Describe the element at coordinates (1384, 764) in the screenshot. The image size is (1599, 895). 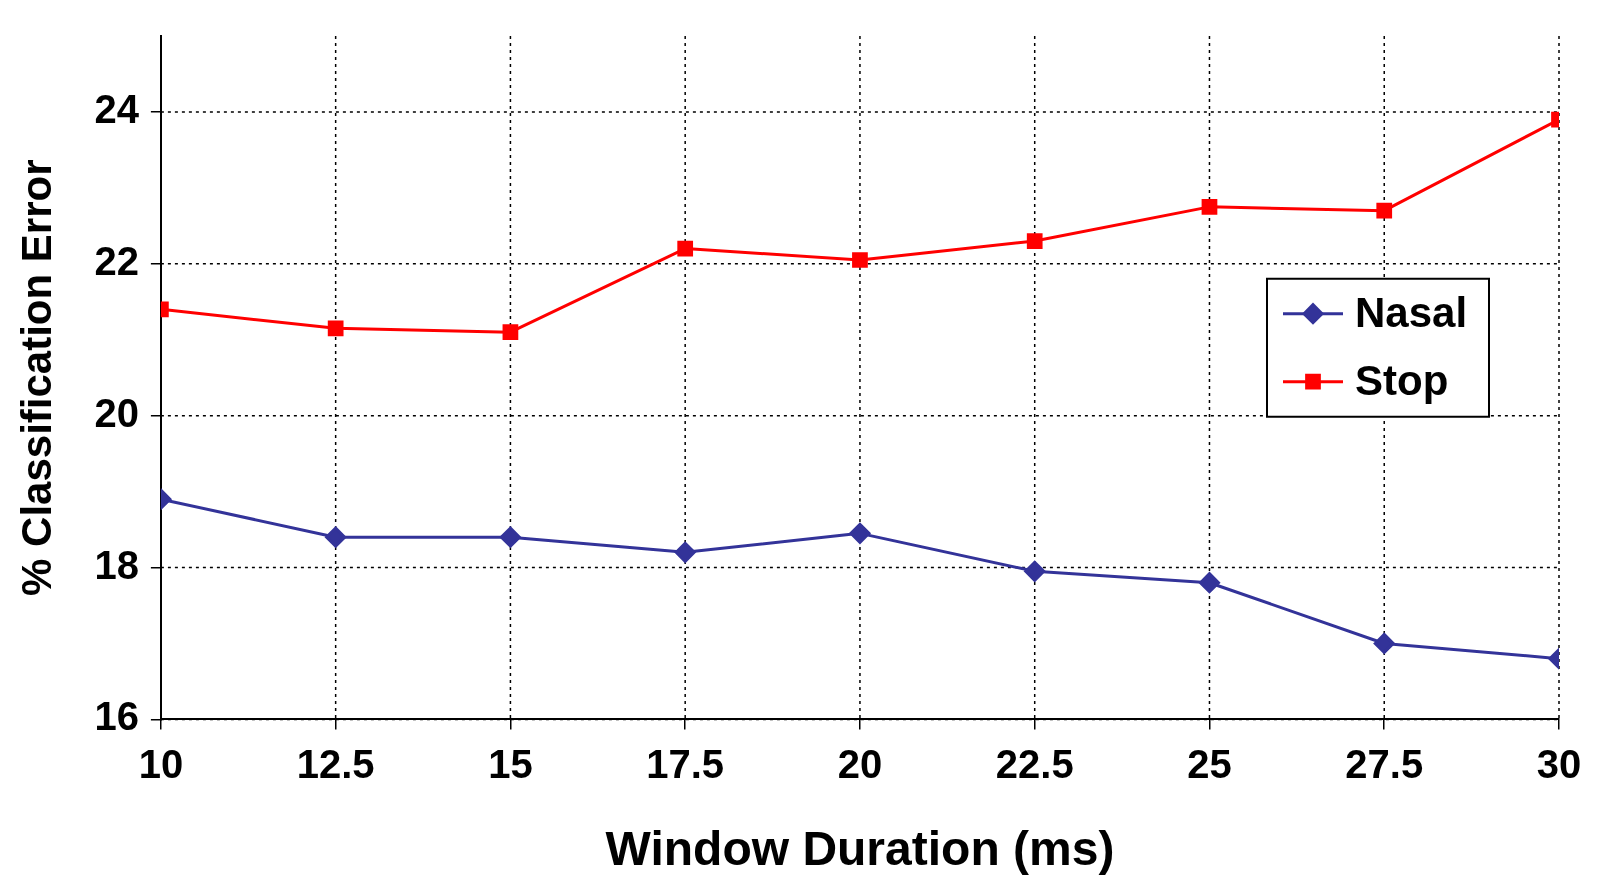
I see `x-tick-label: 27.5` at that location.